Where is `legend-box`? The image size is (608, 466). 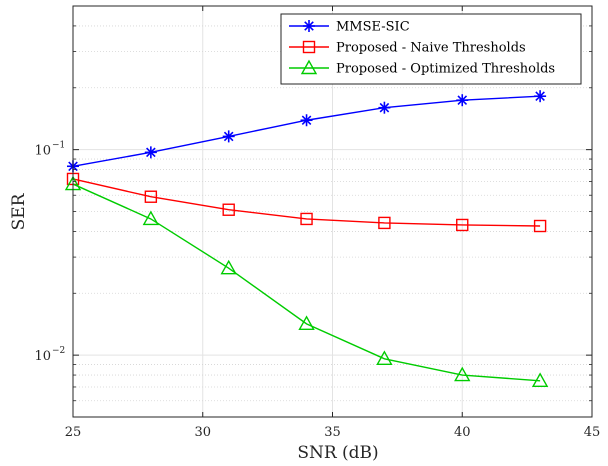 legend-box is located at coordinates (431, 49).